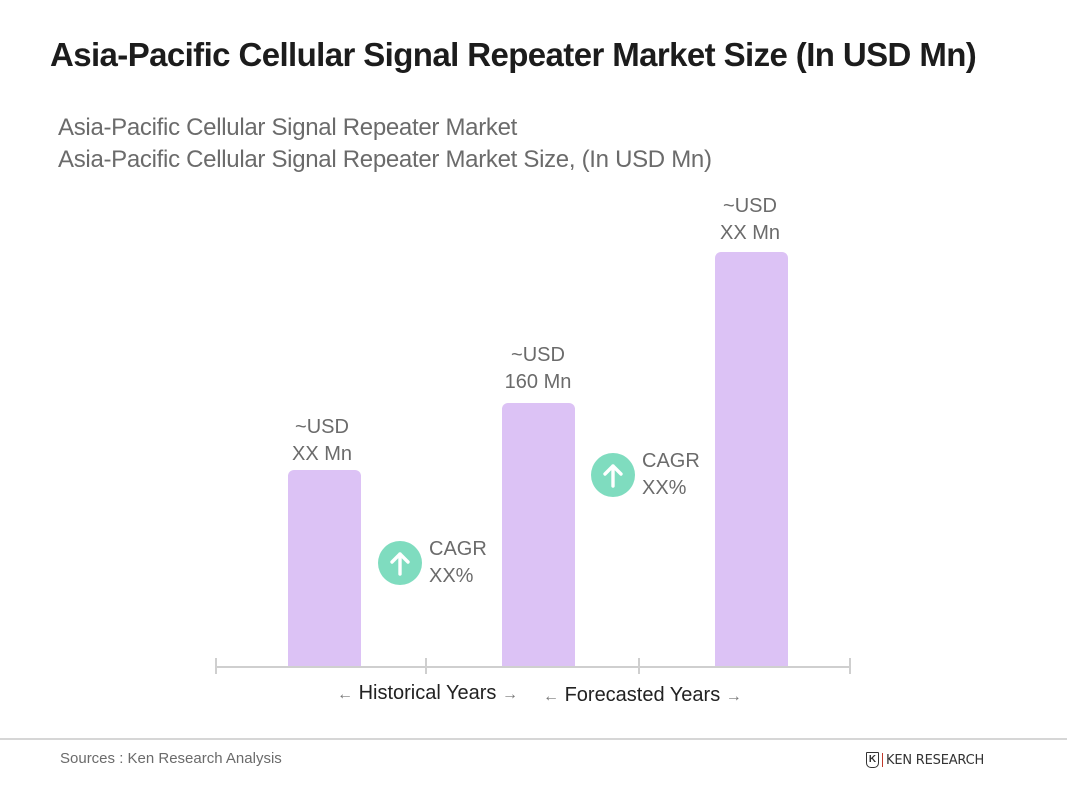  I want to click on logo-separator, so click(882, 760).